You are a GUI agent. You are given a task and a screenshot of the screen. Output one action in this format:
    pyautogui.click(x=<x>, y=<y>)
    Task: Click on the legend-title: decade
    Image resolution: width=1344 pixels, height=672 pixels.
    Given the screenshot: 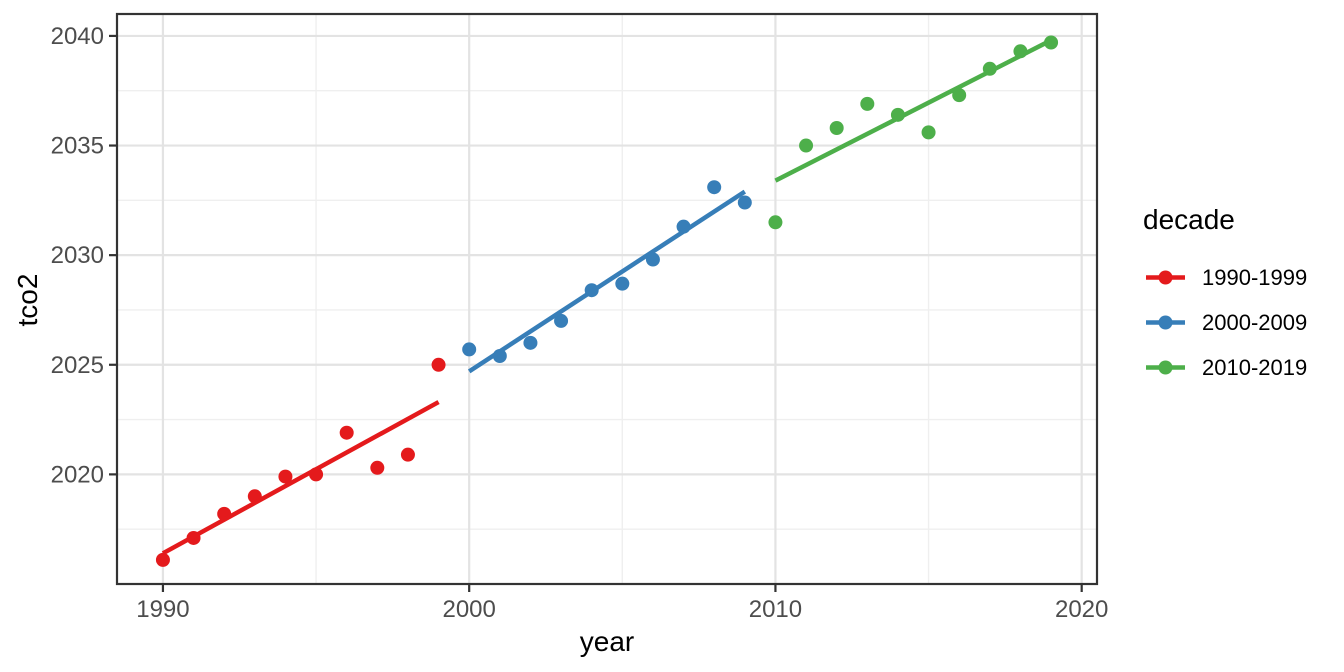 What is the action you would take?
    pyautogui.click(x=1189, y=219)
    